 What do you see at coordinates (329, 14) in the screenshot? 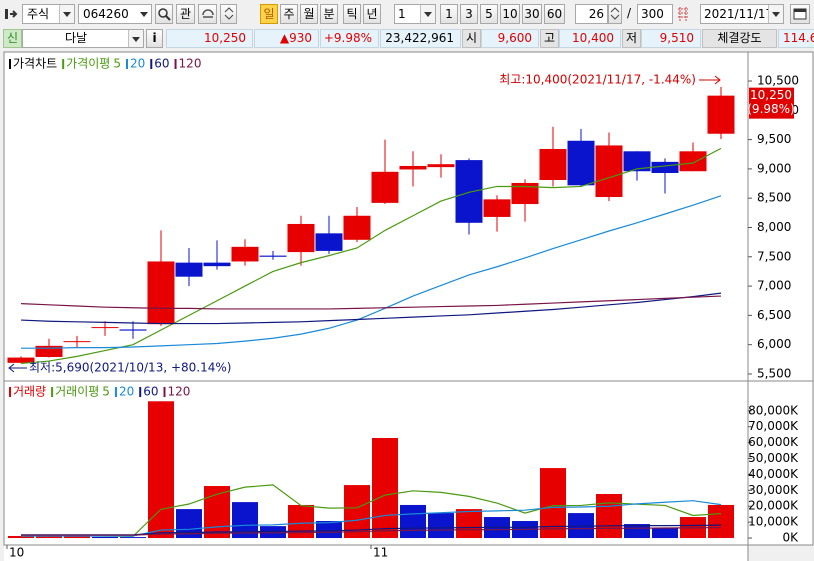
I see `period-button: 분` at bounding box center [329, 14].